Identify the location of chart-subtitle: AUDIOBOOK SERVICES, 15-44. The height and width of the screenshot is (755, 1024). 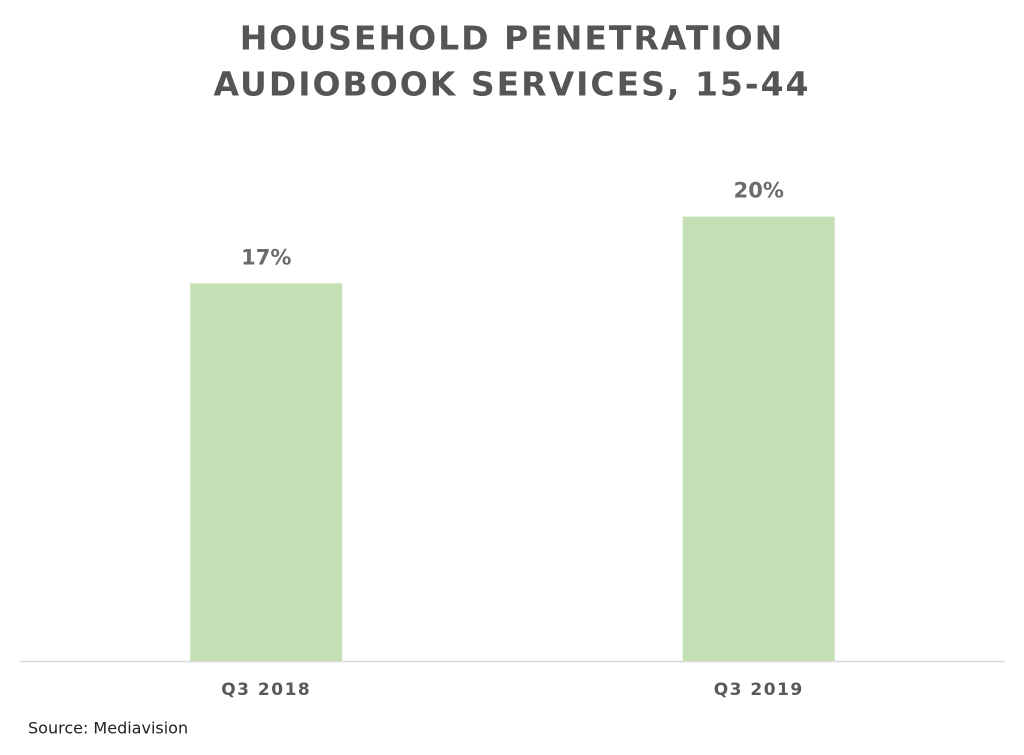
(512, 84).